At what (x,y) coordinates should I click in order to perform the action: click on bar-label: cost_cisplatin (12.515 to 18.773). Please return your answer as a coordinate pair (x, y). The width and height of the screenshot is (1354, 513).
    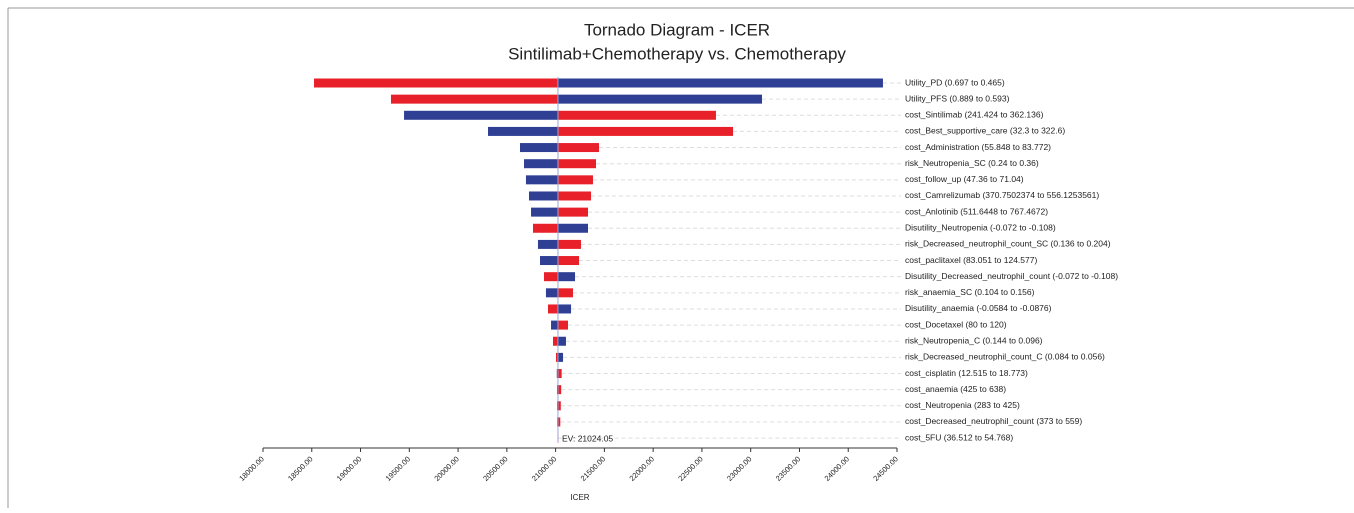
    Looking at the image, I should click on (966, 373).